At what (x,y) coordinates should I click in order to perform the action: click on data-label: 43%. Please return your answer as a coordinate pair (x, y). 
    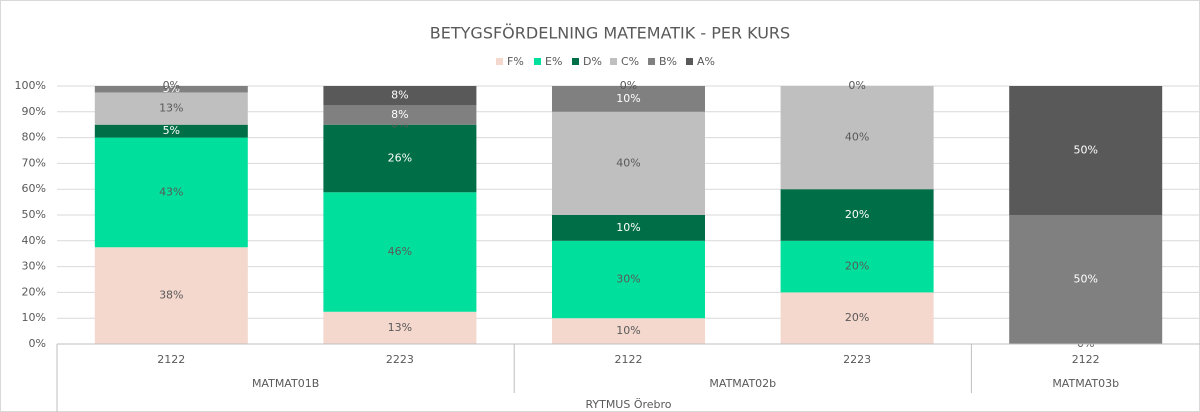
    Looking at the image, I should click on (171, 191).